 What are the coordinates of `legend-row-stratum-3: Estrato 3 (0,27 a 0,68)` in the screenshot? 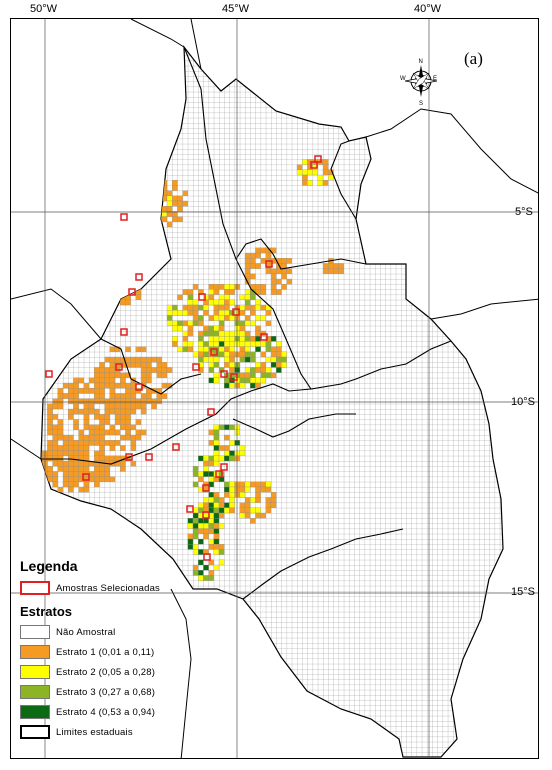 It's located at (107, 692).